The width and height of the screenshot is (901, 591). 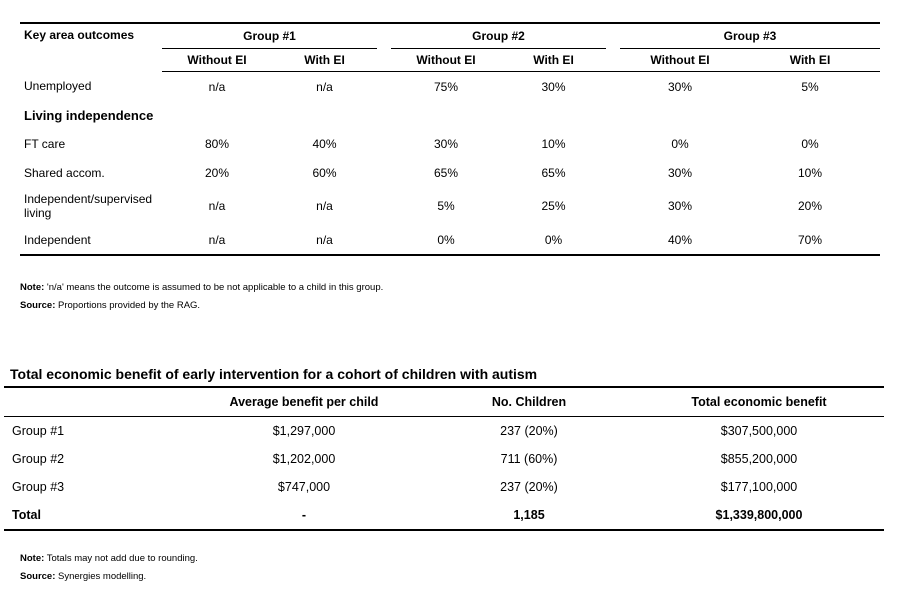 What do you see at coordinates (26, 515) in the screenshot?
I see `row-label: Total` at bounding box center [26, 515].